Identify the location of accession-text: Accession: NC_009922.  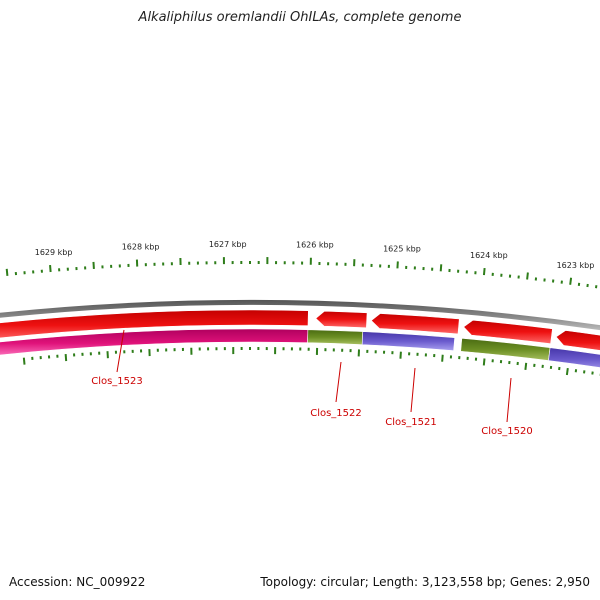
(77, 582).